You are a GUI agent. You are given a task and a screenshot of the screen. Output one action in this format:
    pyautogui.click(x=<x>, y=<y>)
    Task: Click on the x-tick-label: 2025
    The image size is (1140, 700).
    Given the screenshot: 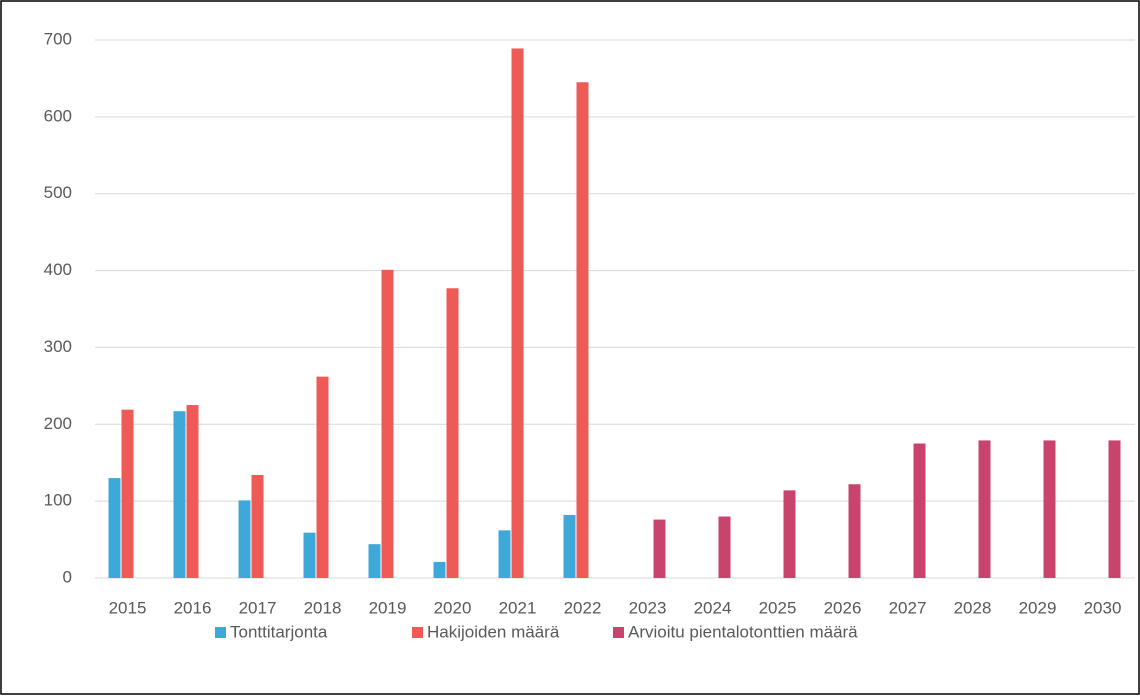 What is the action you would take?
    pyautogui.click(x=778, y=607)
    